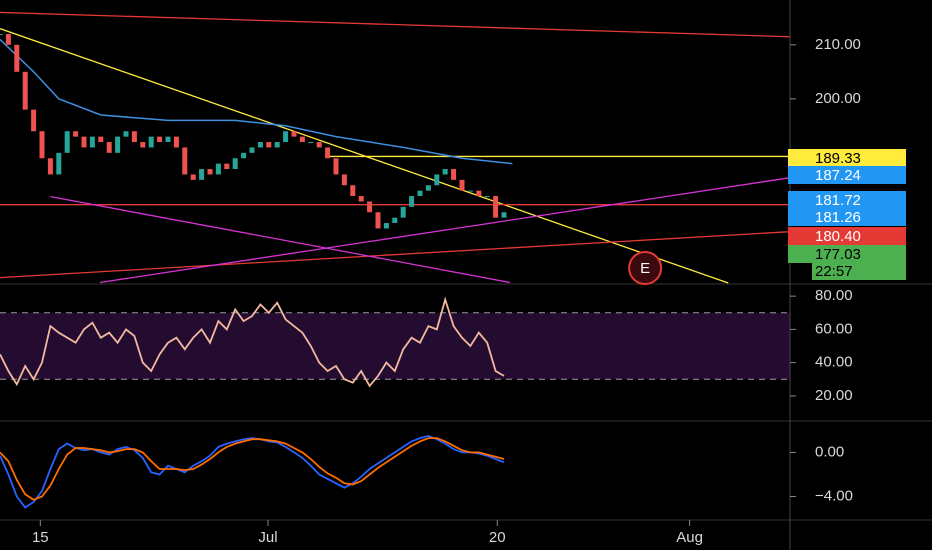 The image size is (932, 550). Describe the element at coordinates (689, 537) in the screenshot. I see `x-tick-label: Aug` at that location.